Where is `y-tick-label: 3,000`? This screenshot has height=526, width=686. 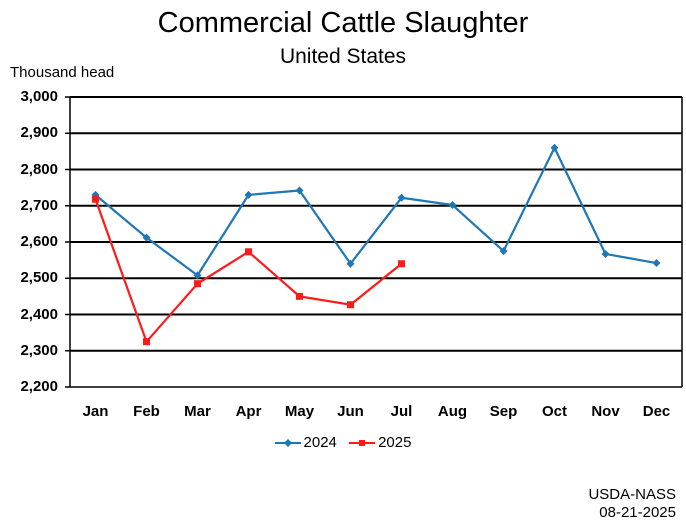 y-tick-label: 3,000 is located at coordinates (39, 96).